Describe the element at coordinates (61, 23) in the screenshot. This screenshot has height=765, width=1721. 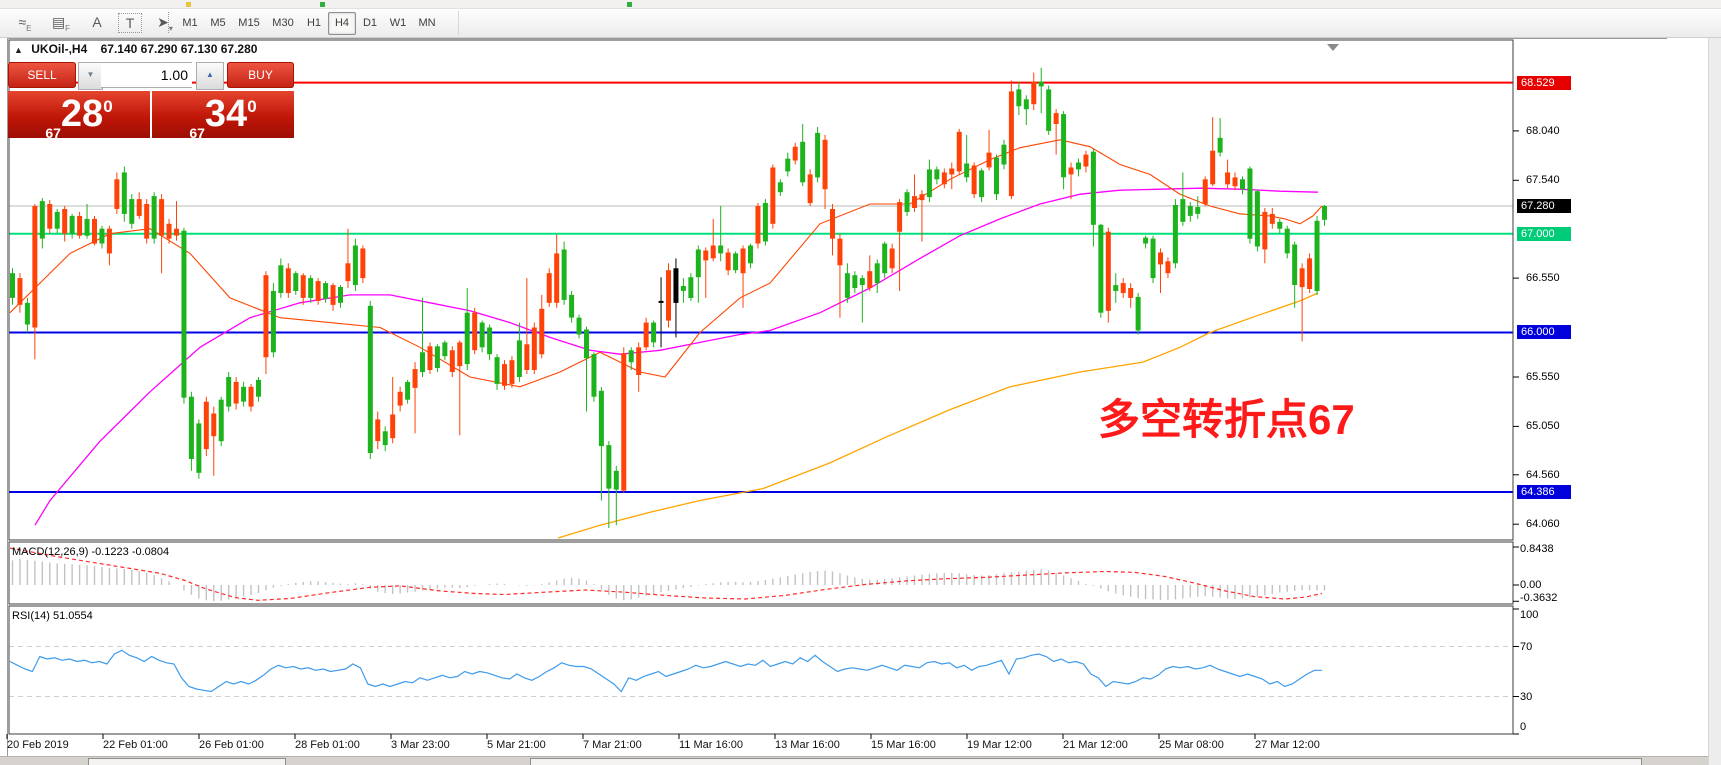
I see `fibonacci-grid-icon: ▤F` at that location.